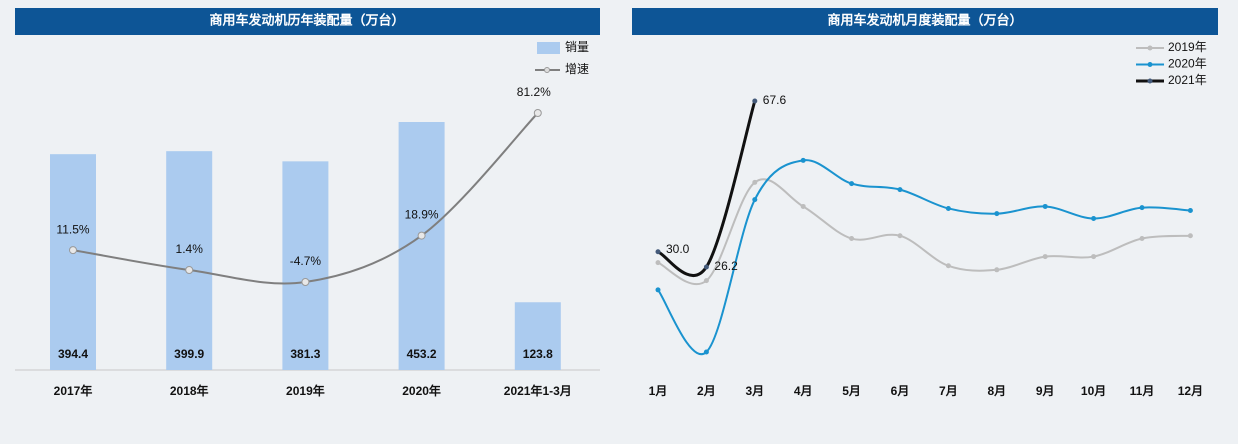 The width and height of the screenshot is (1238, 444). I want to click on legend-label: 增速, so click(577, 69).